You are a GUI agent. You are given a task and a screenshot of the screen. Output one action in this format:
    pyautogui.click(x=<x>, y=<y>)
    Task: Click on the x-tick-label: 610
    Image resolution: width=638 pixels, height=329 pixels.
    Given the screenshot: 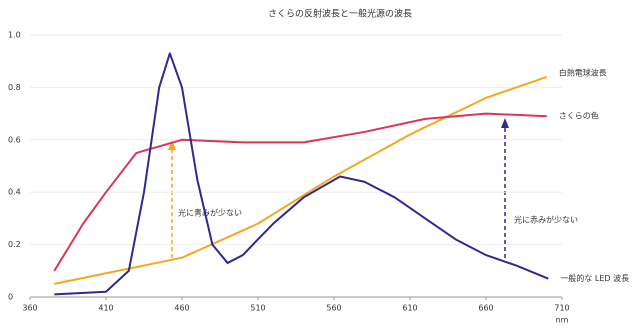 What is the action you would take?
    pyautogui.click(x=409, y=308)
    